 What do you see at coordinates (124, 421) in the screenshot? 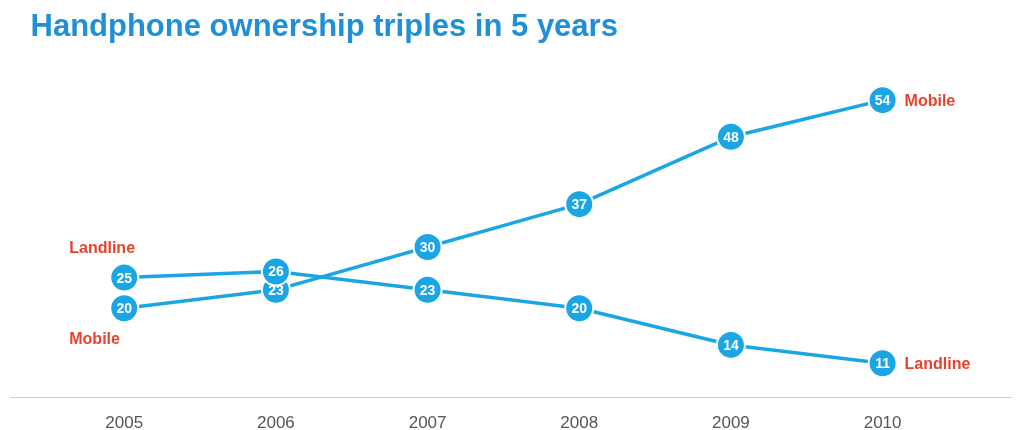
I see `x-tick-label: 2005` at bounding box center [124, 421].